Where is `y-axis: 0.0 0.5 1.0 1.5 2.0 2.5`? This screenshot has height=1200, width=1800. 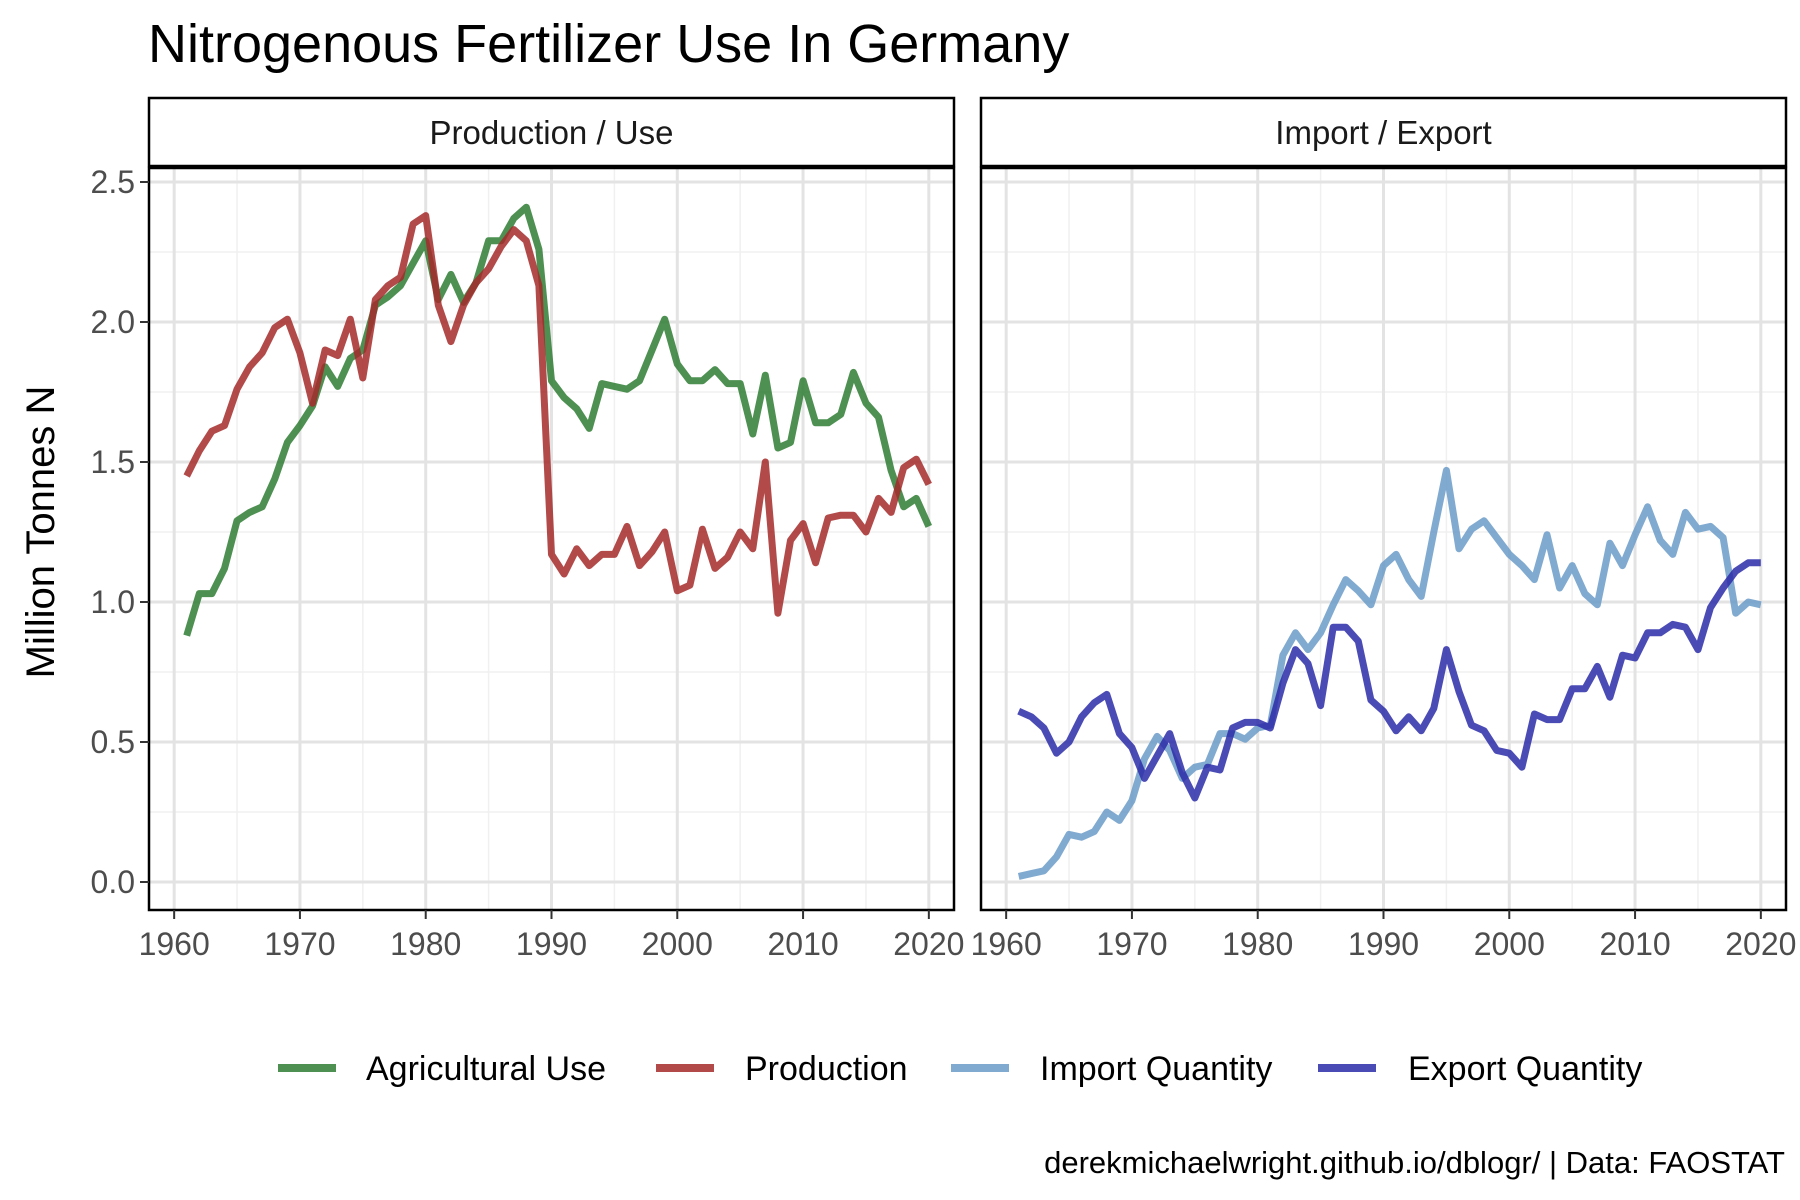
y-axis: 0.0 0.5 1.0 1.5 2.0 2.5 is located at coordinates (120, 532).